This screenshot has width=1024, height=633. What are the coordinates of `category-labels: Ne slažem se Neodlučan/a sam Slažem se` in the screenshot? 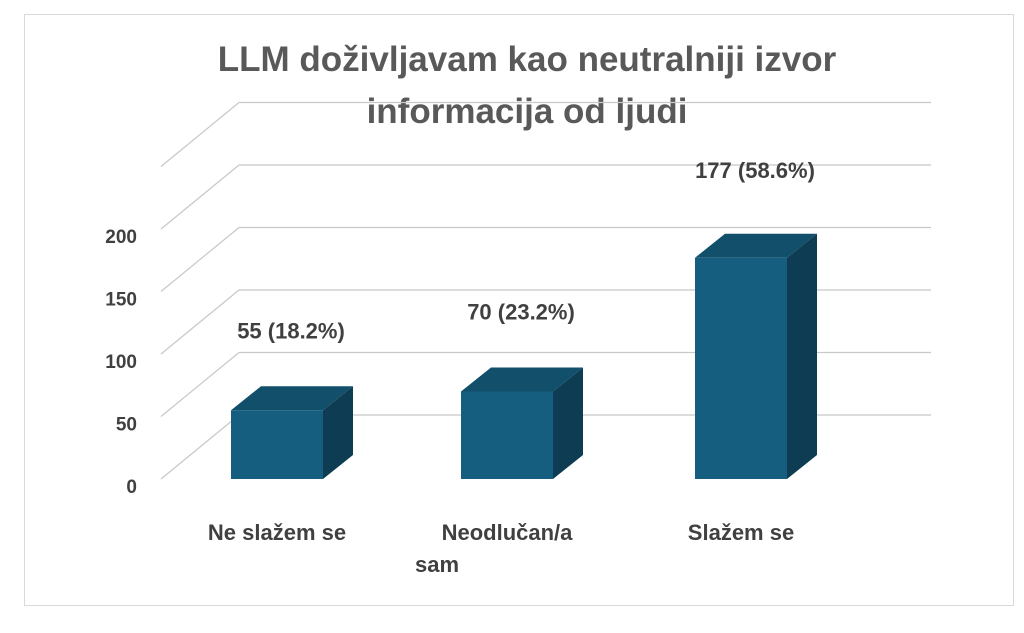 It's located at (501, 548).